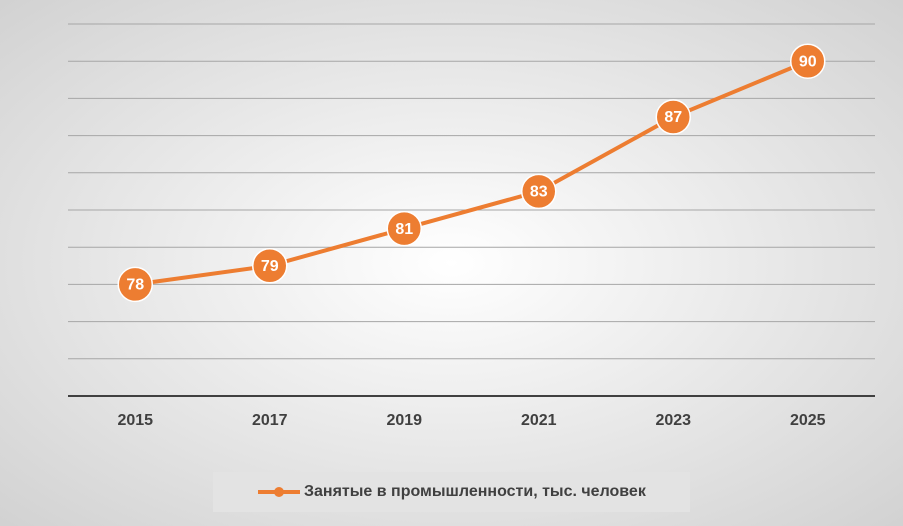 This screenshot has height=526, width=903. Describe the element at coordinates (135, 420) in the screenshot. I see `x-tick-label: 2015` at that location.